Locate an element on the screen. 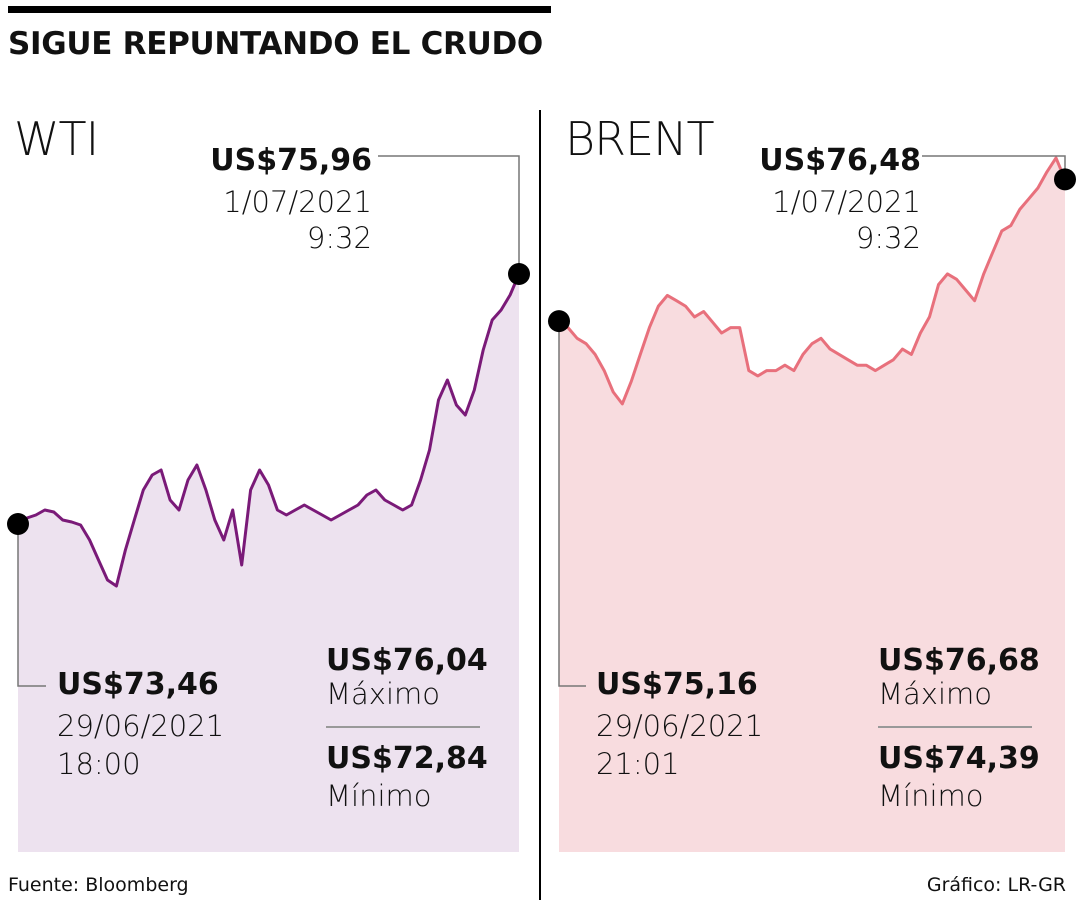 This screenshot has width=1080, height=900. wti-start-marker is located at coordinates (18, 524).